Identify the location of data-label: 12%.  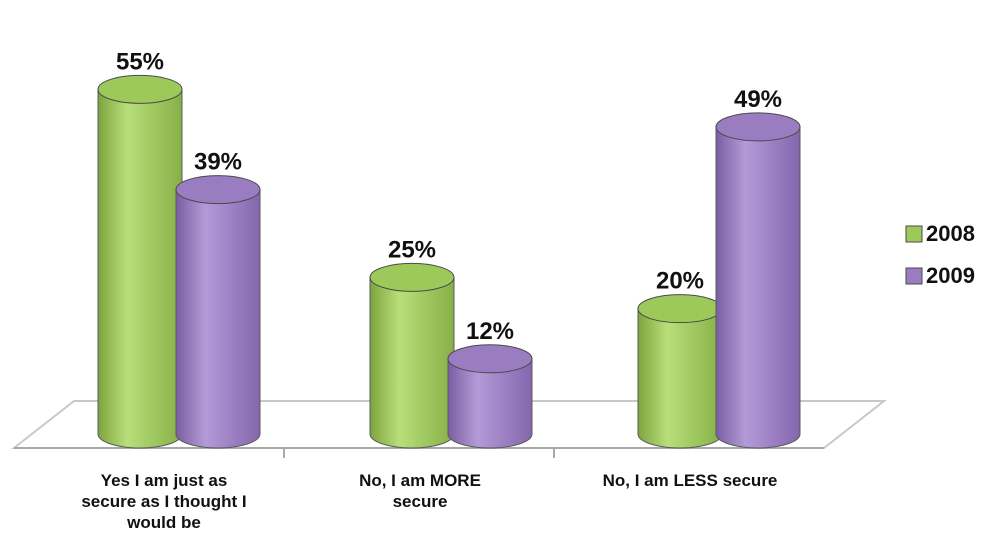
(490, 331).